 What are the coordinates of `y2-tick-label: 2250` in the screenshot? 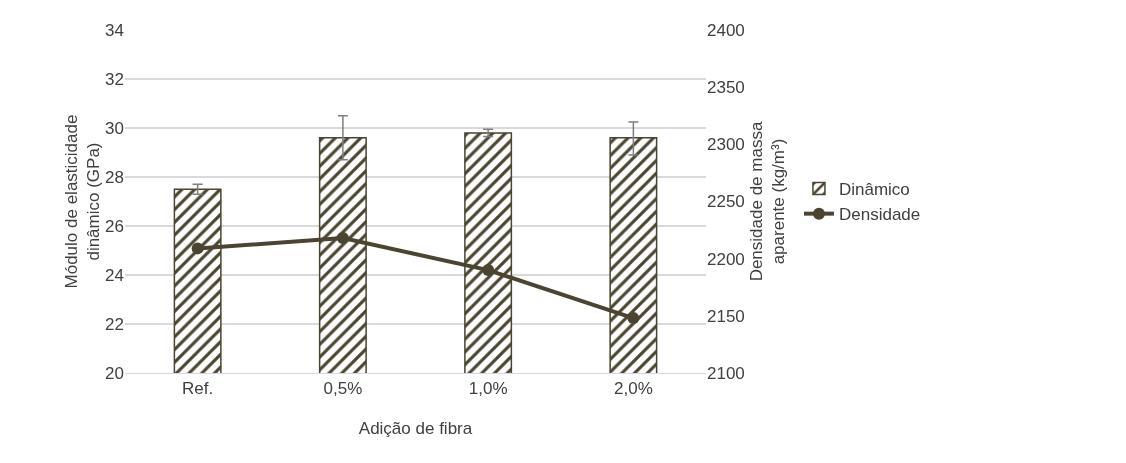 It's located at (726, 202).